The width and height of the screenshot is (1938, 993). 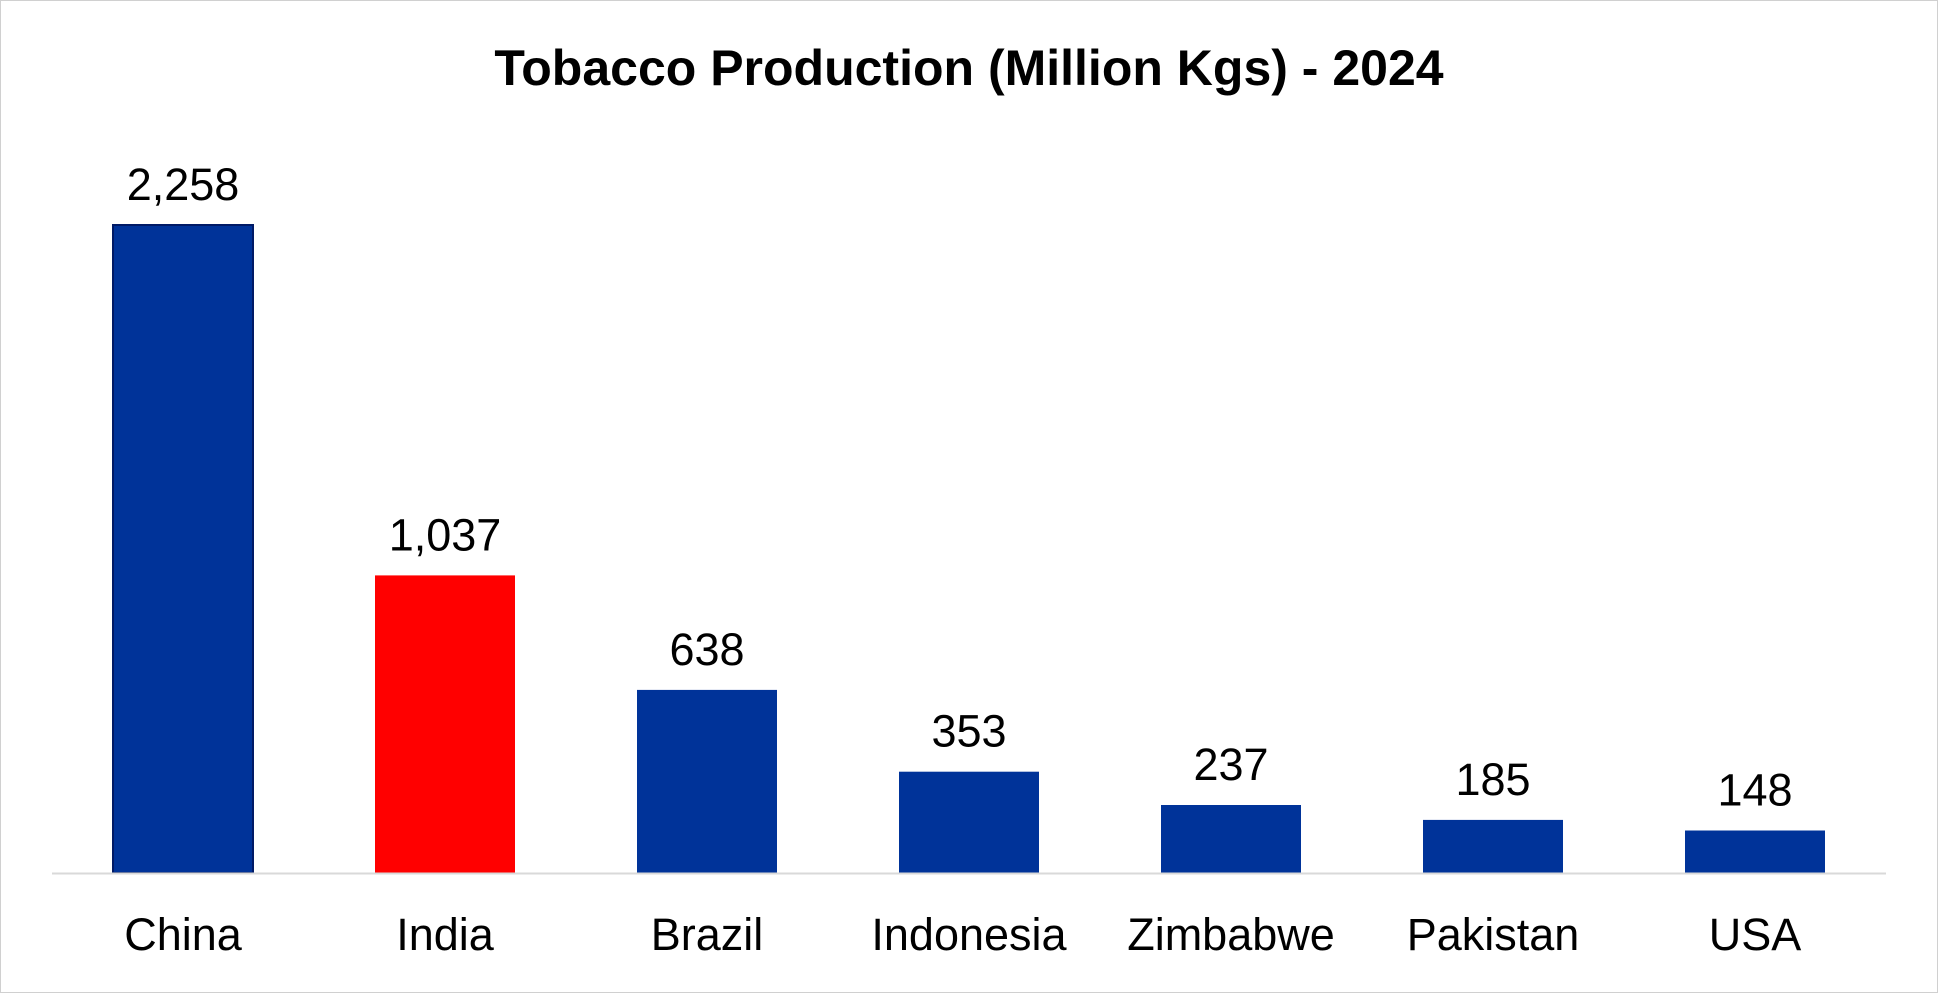 I want to click on x-tick-label-zimbabwe: Zimbabwe, so click(x=1231, y=934).